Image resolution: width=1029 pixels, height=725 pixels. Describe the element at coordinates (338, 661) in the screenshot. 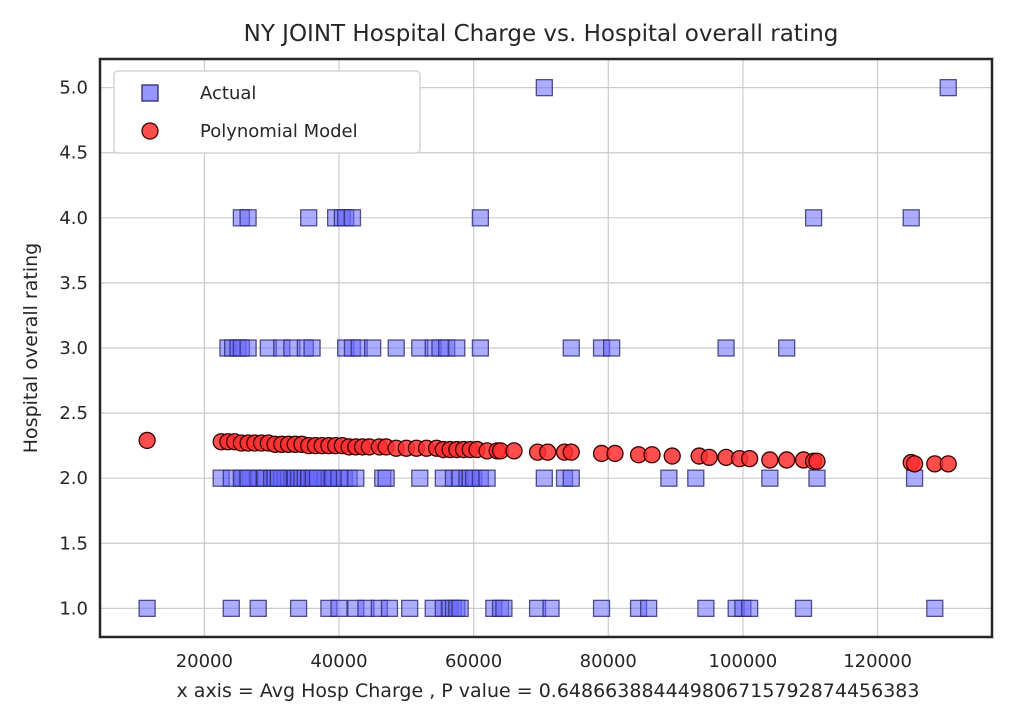

I see `x-tick-label: 40000` at that location.